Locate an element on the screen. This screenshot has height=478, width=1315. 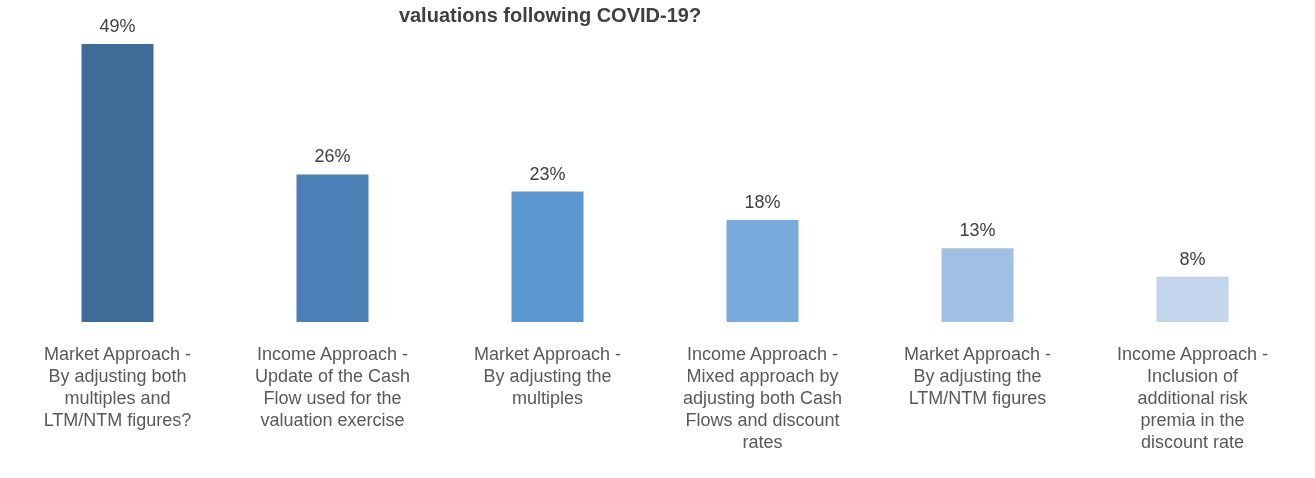
data-label: 26% is located at coordinates (332, 156).